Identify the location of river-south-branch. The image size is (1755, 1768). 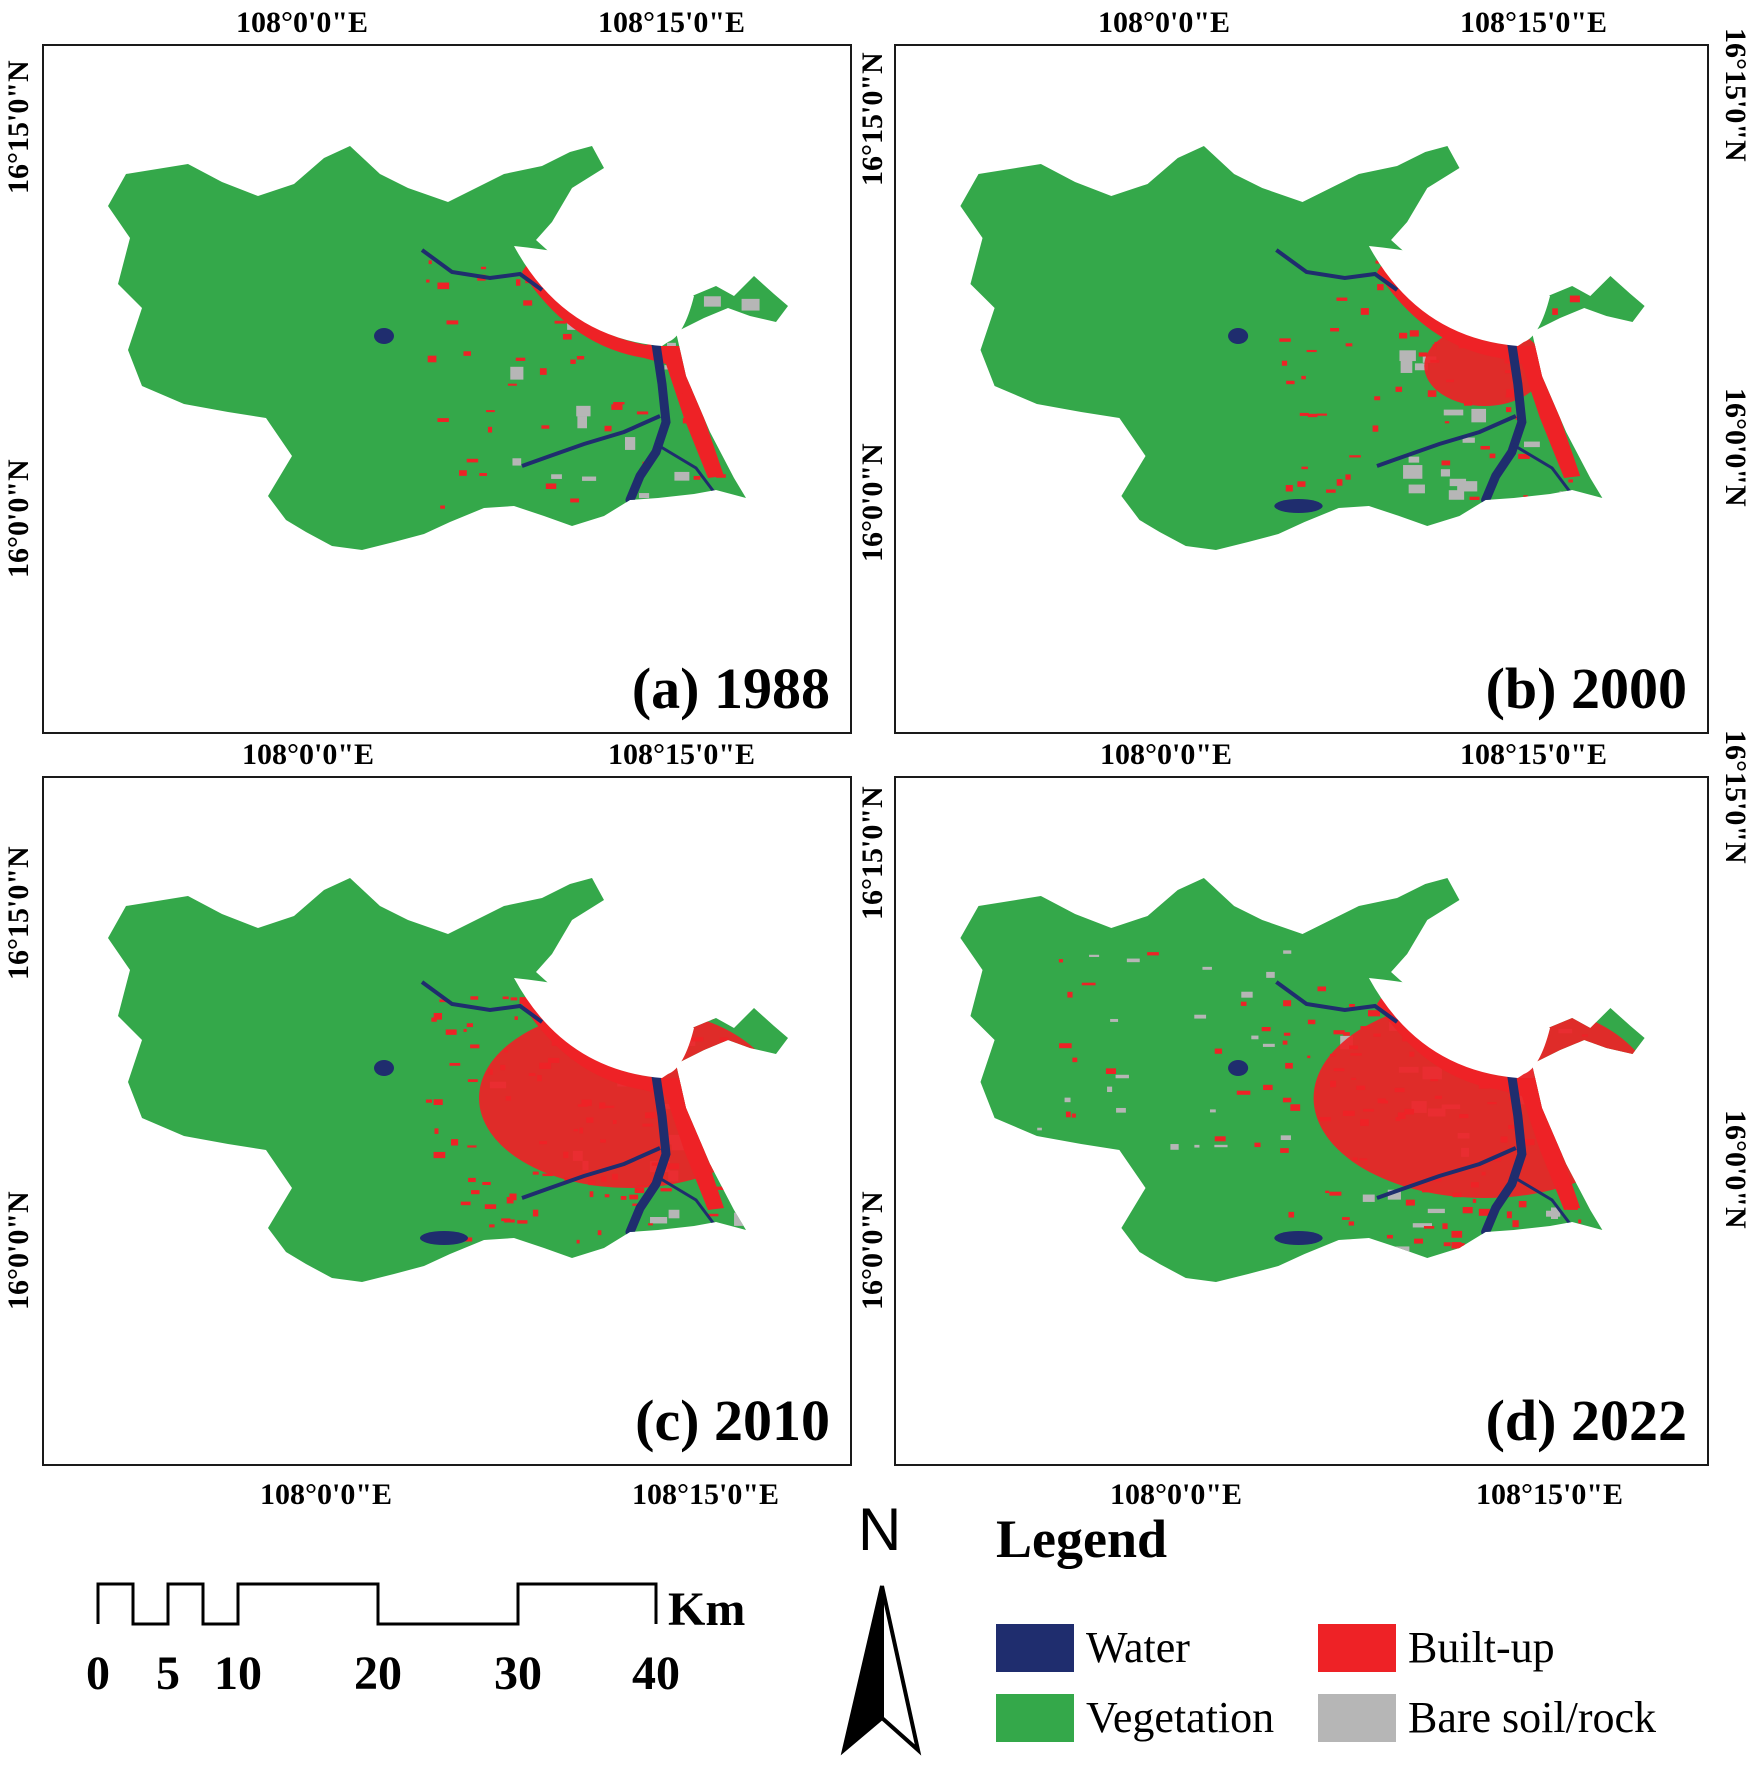
(1541, 467).